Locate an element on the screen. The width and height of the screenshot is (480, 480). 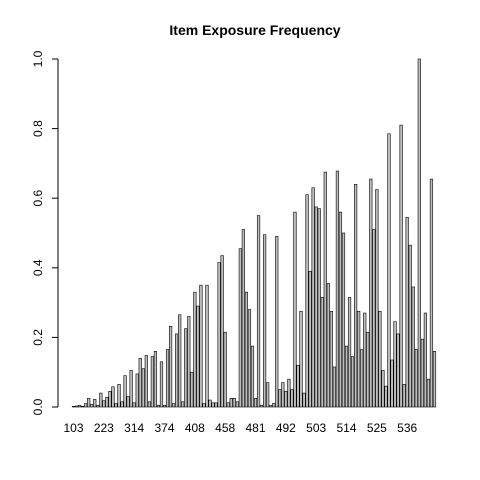
x-axis-labels: 103 223 314 374 408 458 481 492 503 514 525 536 is located at coordinates (241, 428).